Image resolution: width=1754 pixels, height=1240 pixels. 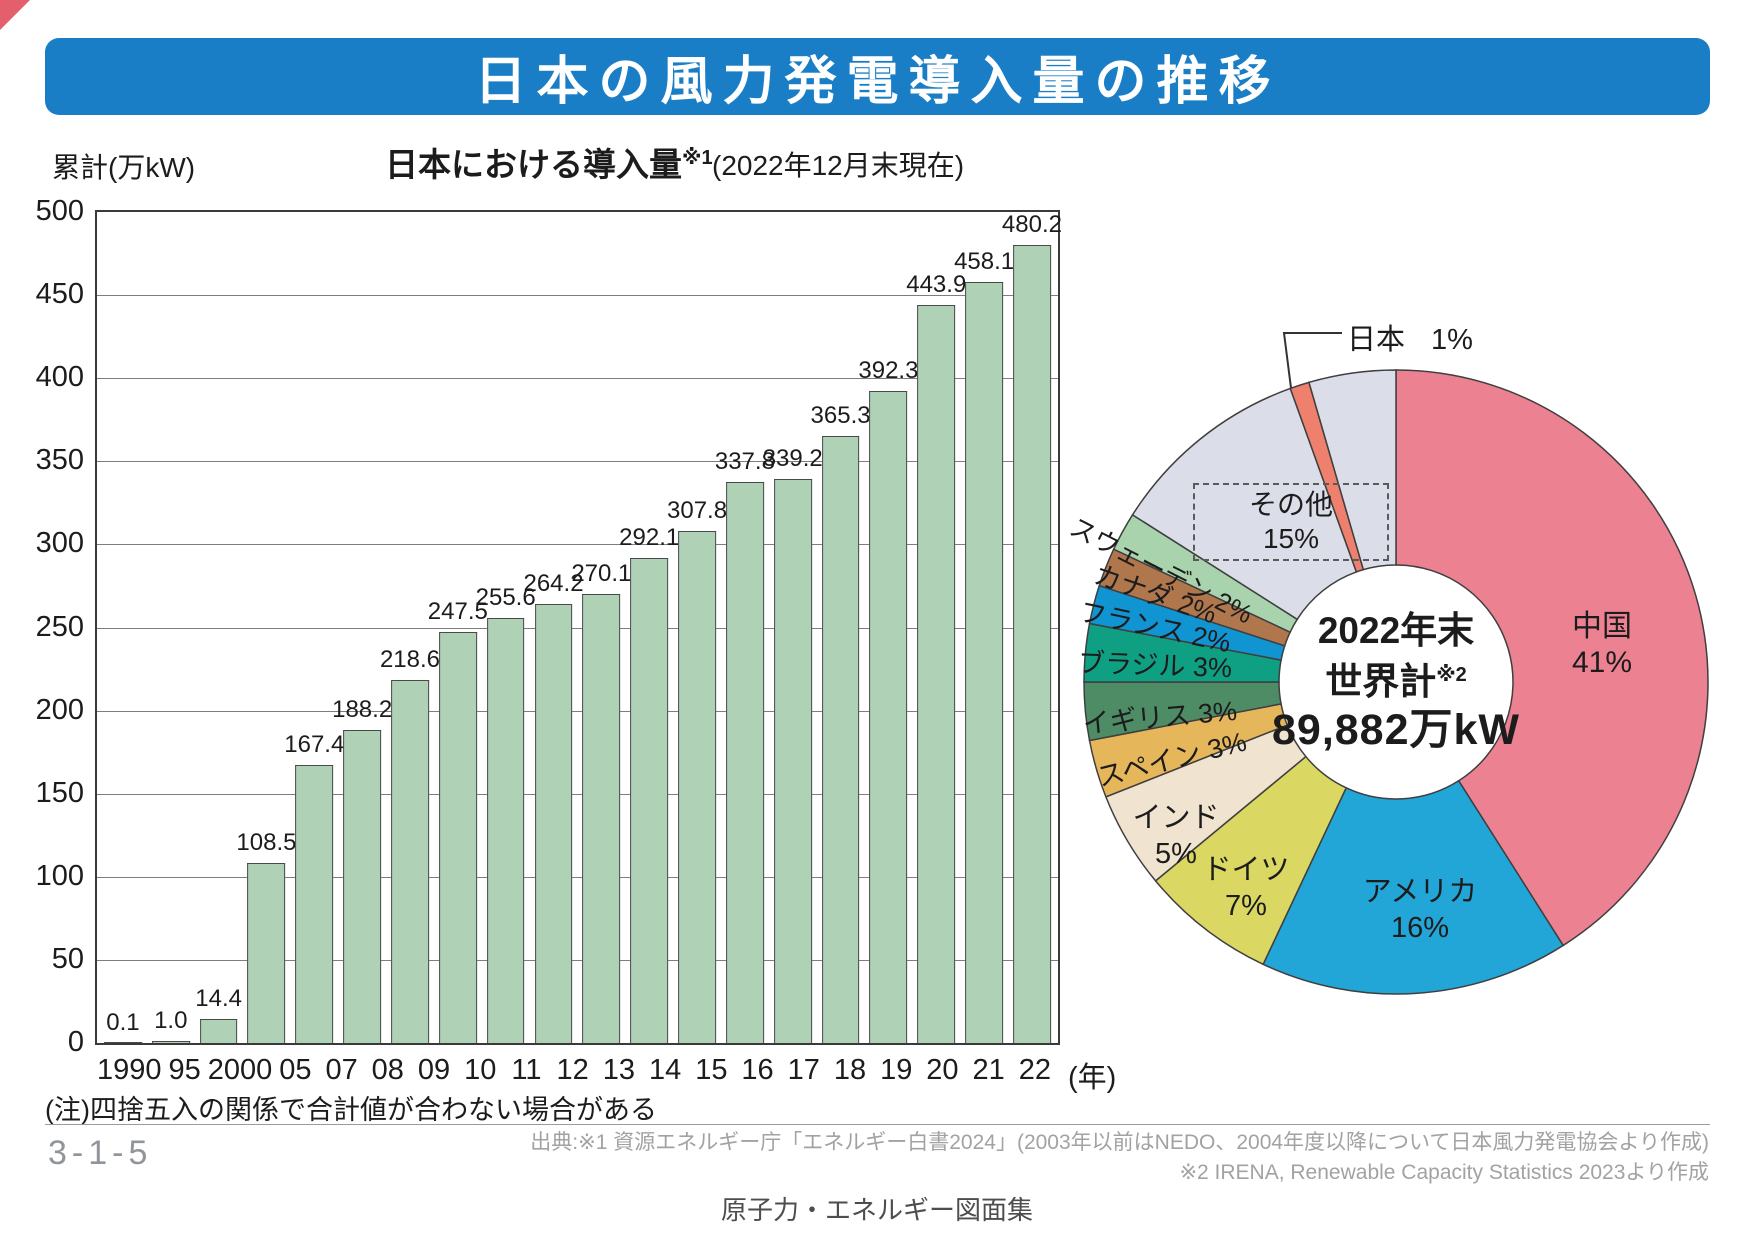 I want to click on x-tick-label: 20, so click(x=942, y=1070).